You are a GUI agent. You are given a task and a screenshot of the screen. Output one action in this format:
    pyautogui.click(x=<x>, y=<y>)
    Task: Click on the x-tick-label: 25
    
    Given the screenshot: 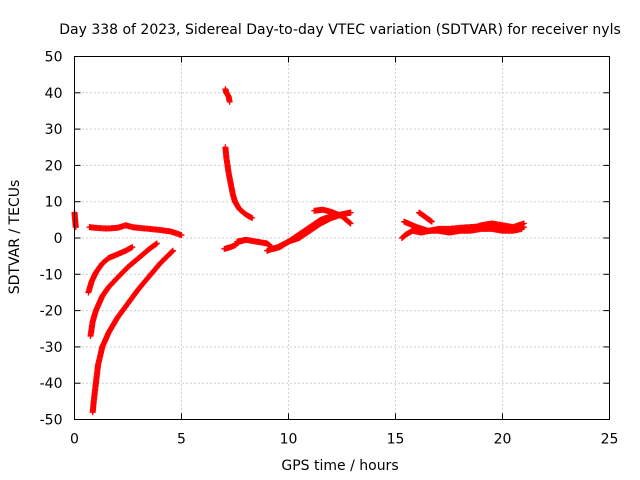 What is the action you would take?
    pyautogui.click(x=610, y=440)
    